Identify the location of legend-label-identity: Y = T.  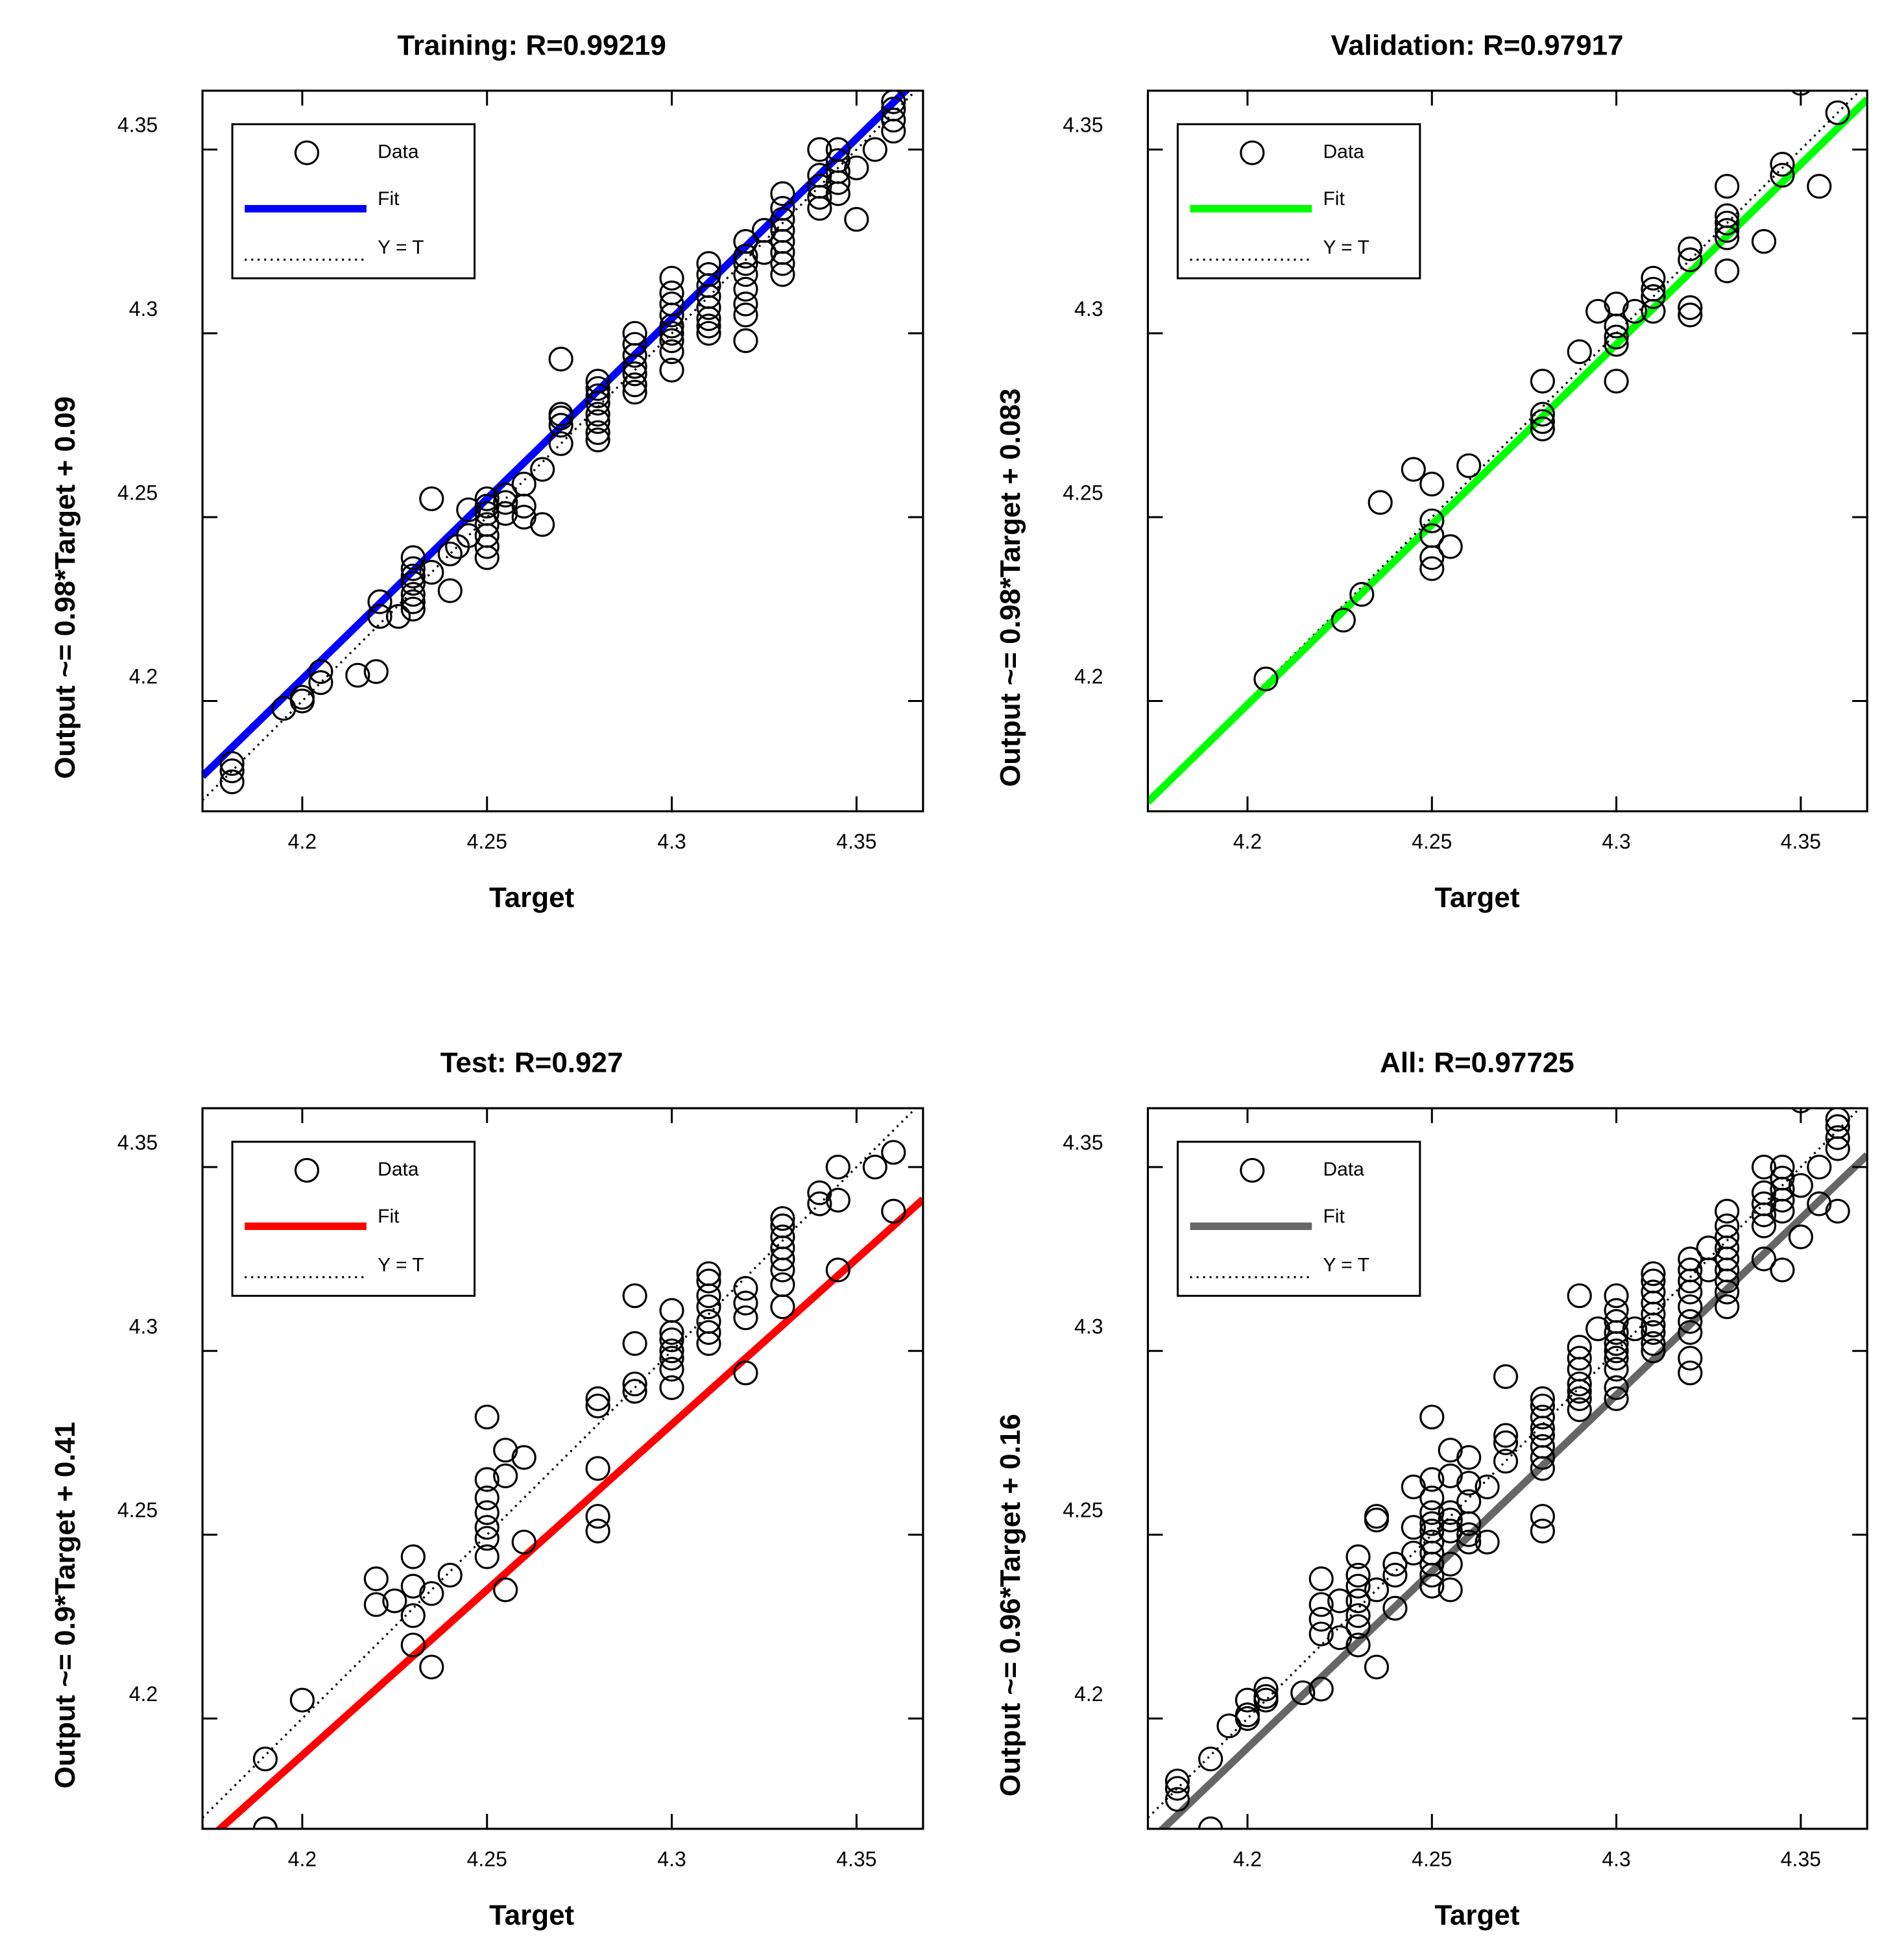
(1346, 1264).